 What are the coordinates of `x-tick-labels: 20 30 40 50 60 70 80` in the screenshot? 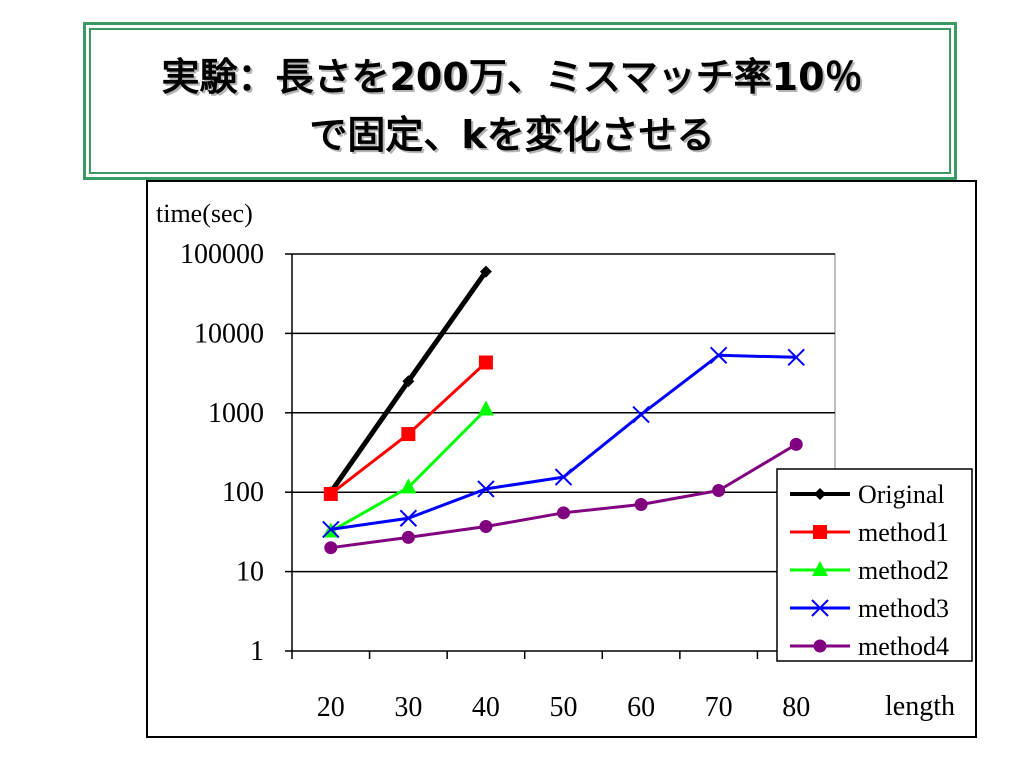 It's located at (563, 707).